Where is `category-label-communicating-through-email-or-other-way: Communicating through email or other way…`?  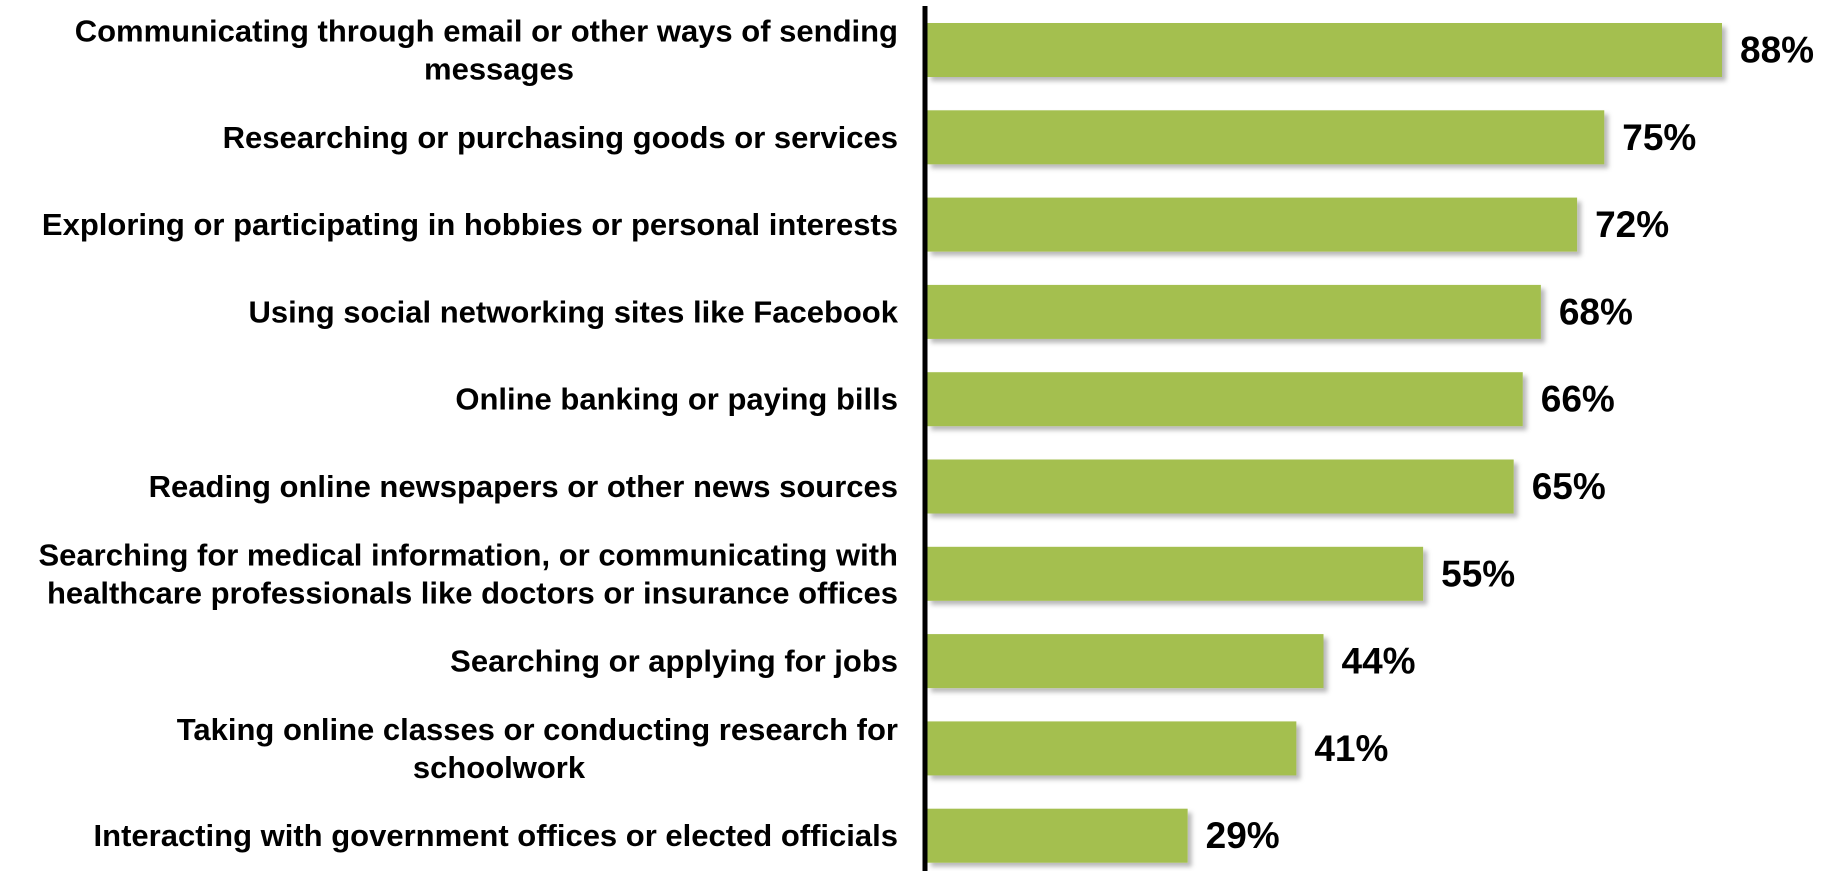 category-label-communicating-through-email-or-other-way: Communicating through email or other way… is located at coordinates (486, 50).